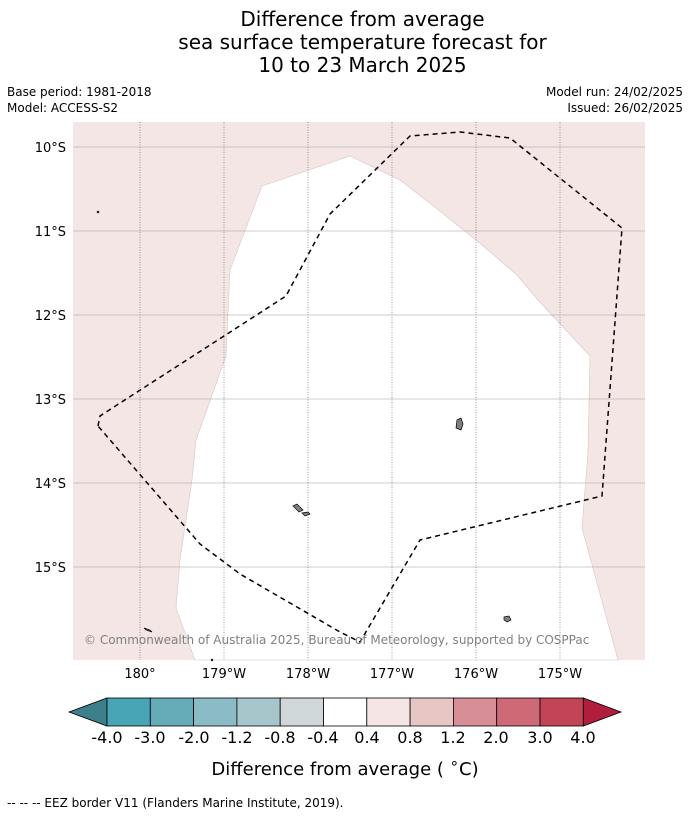 The width and height of the screenshot is (690, 816). What do you see at coordinates (79, 92) in the screenshot?
I see `base-period: Base period: 1981-2018` at bounding box center [79, 92].